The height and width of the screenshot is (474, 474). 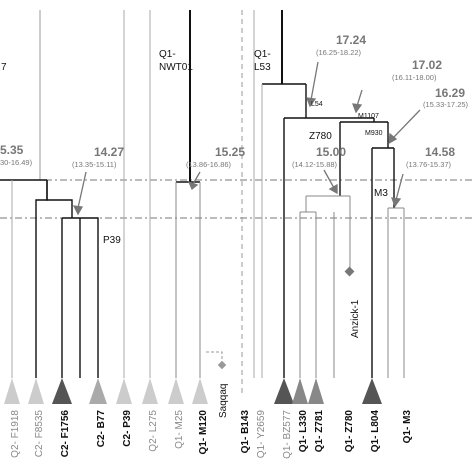 I want to click on clade-triangles, so click(x=193, y=391).